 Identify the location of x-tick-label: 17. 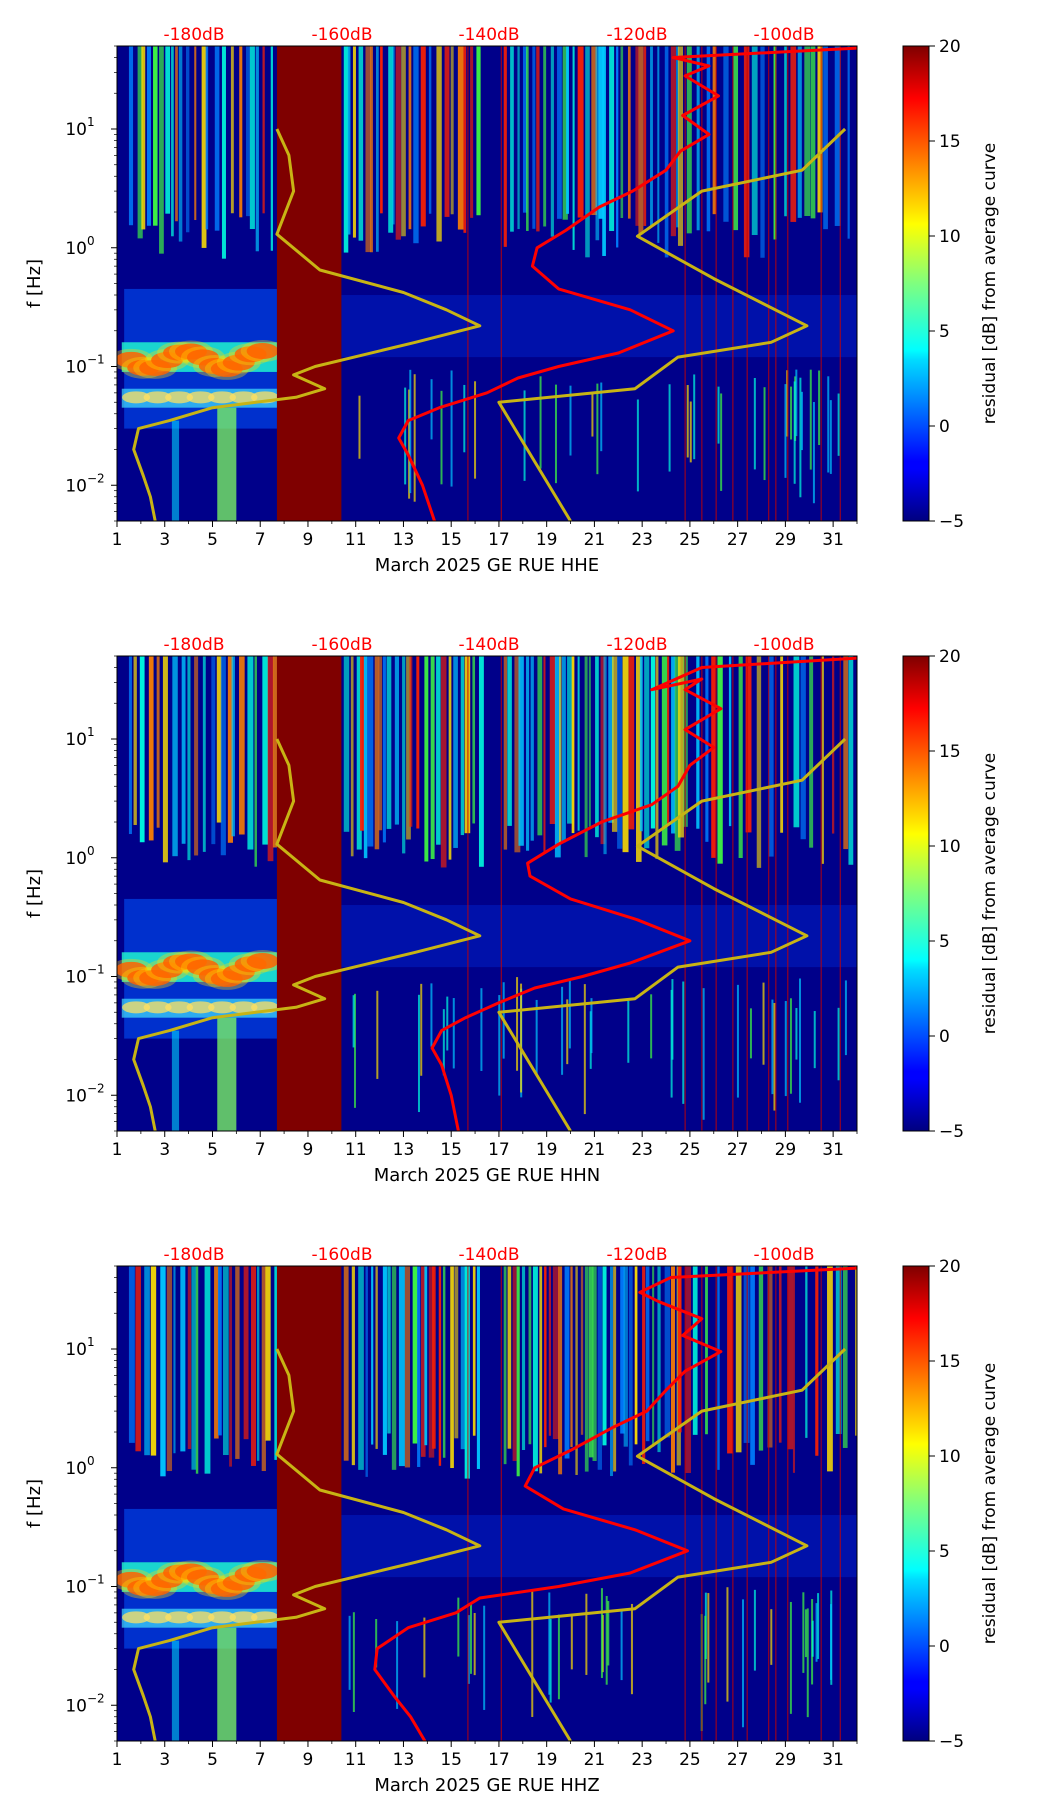
(499, 1150).